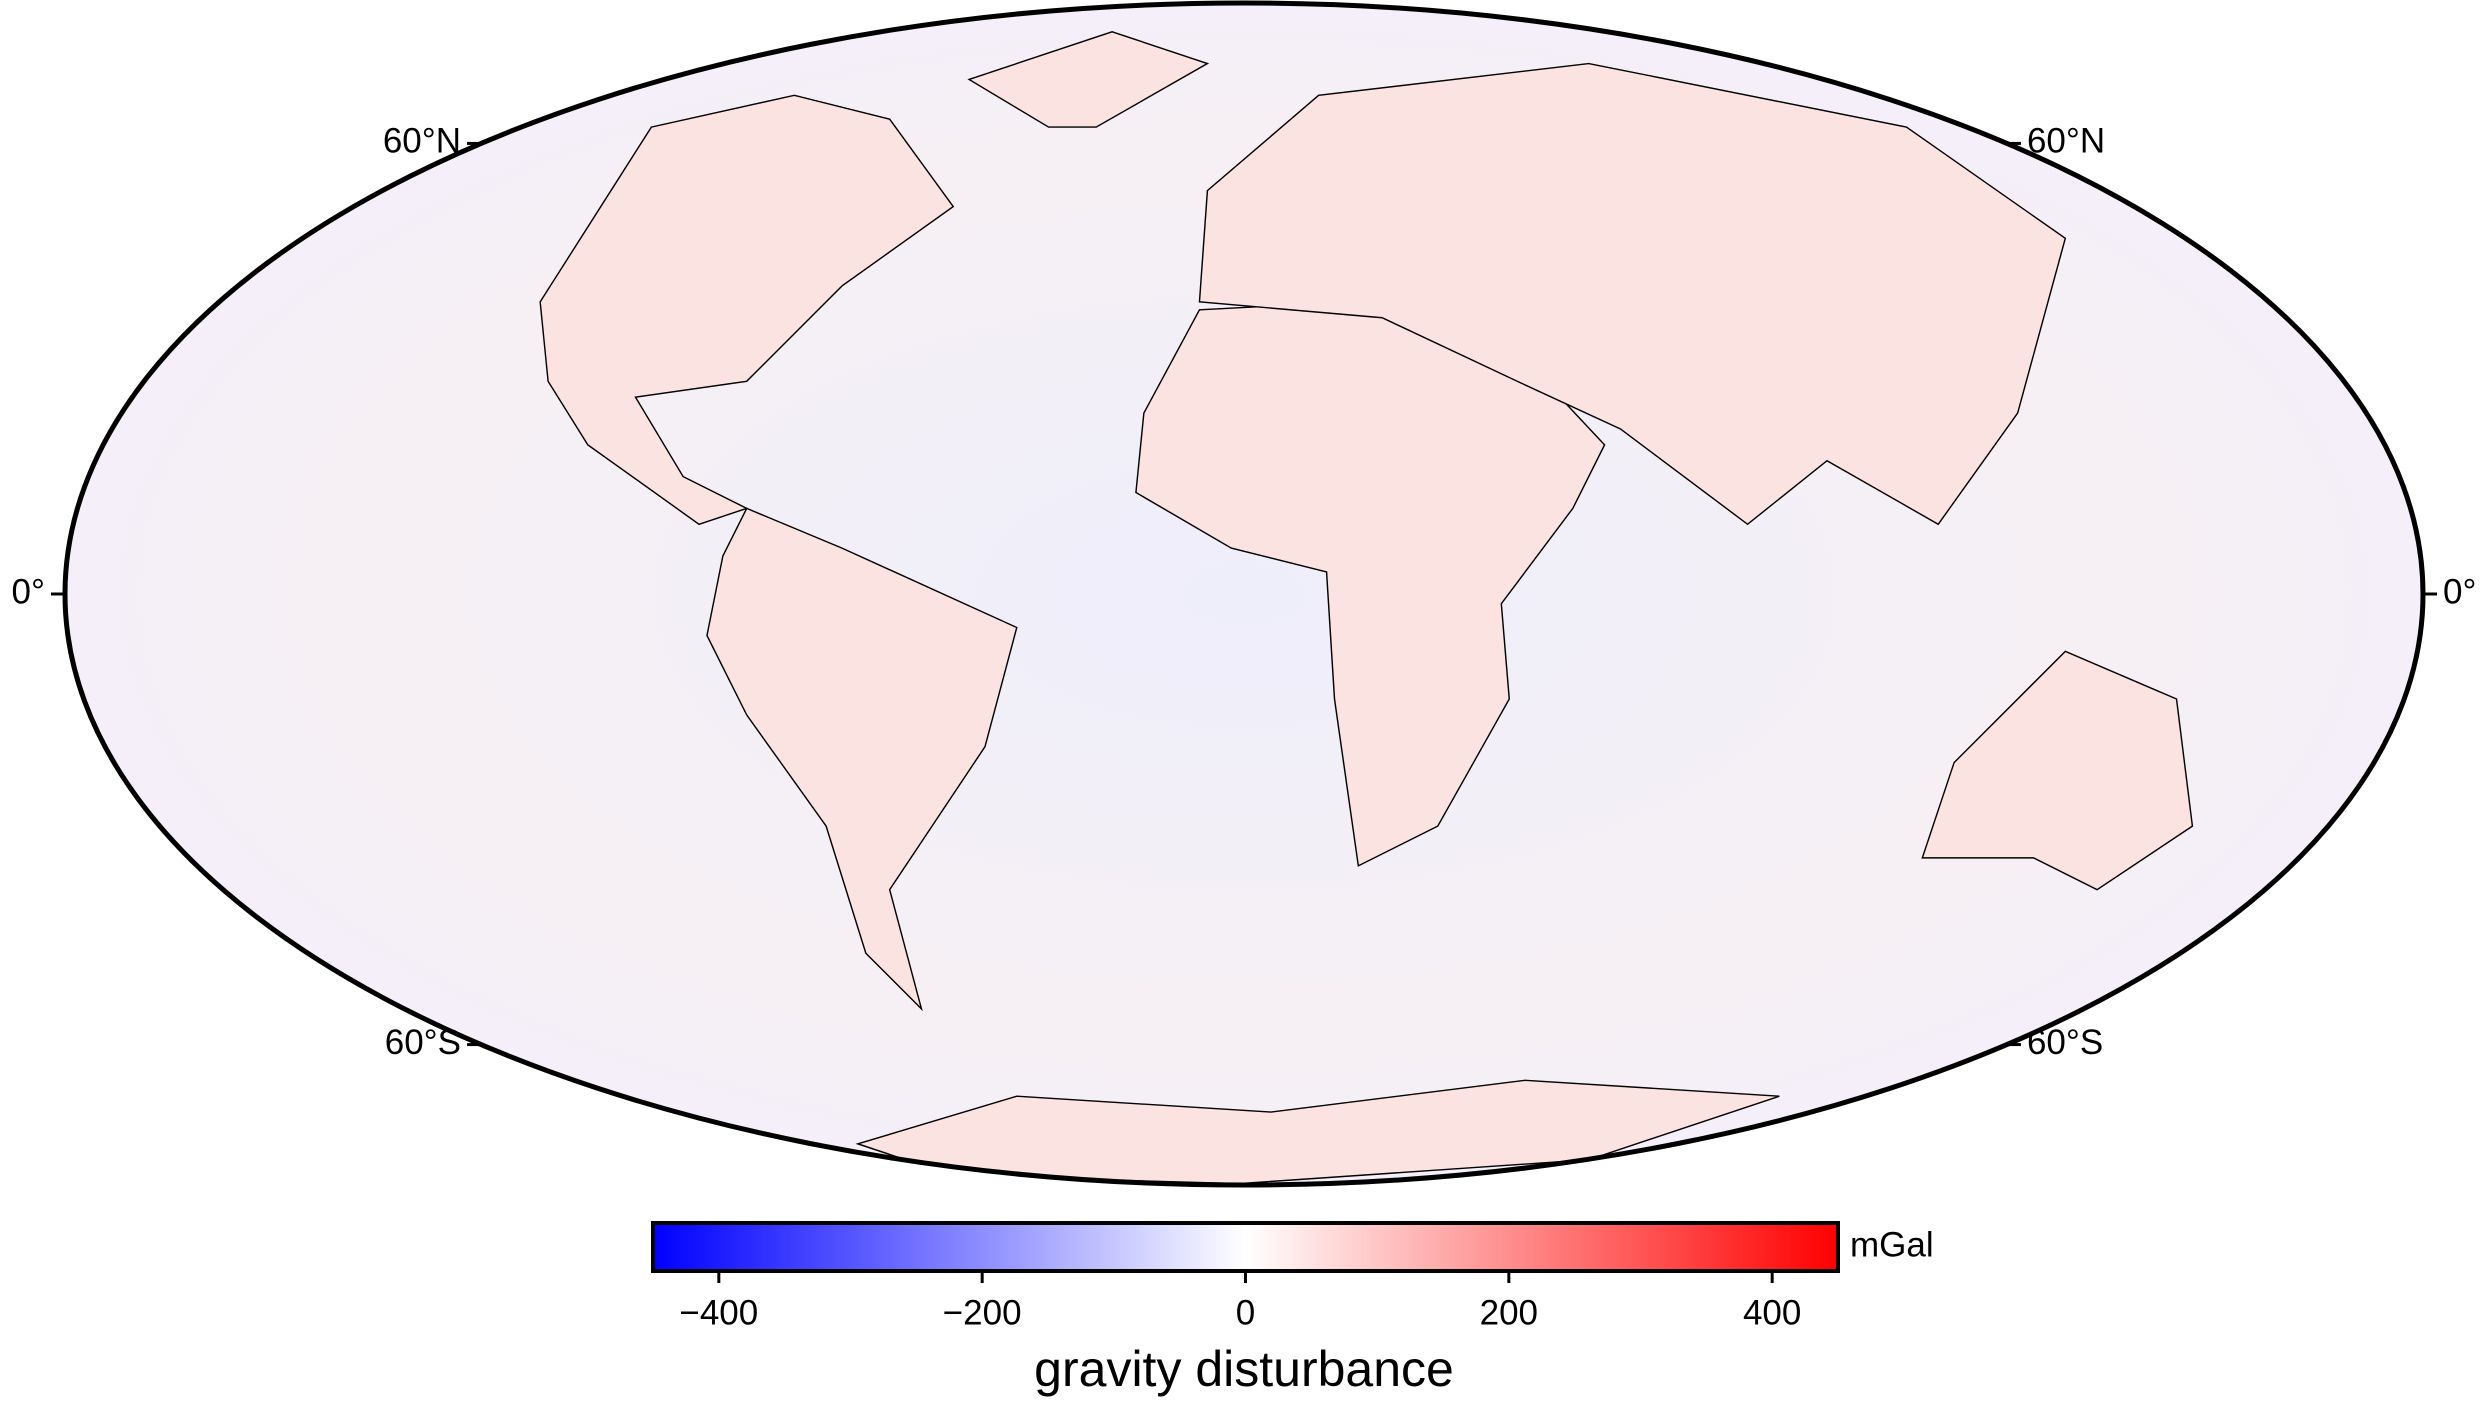 This screenshot has width=2491, height=1408. What do you see at coordinates (1245, 1247) in the screenshot?
I see `colorbar` at bounding box center [1245, 1247].